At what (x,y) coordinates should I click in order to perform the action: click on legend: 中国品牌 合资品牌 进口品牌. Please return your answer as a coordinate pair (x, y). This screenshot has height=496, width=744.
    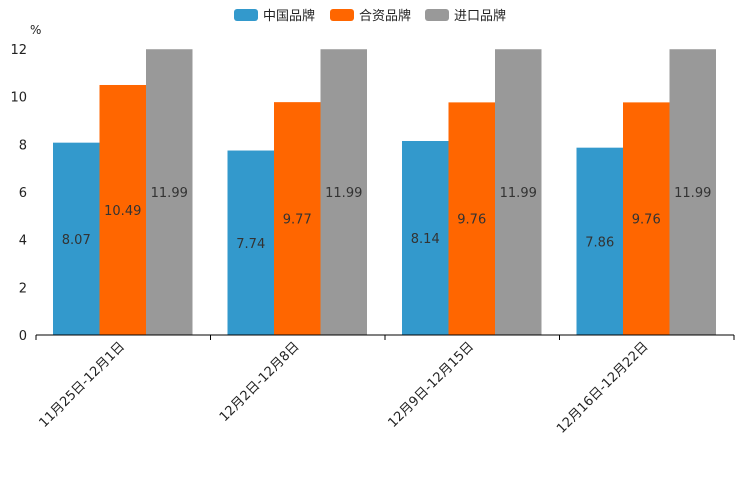
    Looking at the image, I should click on (370, 16).